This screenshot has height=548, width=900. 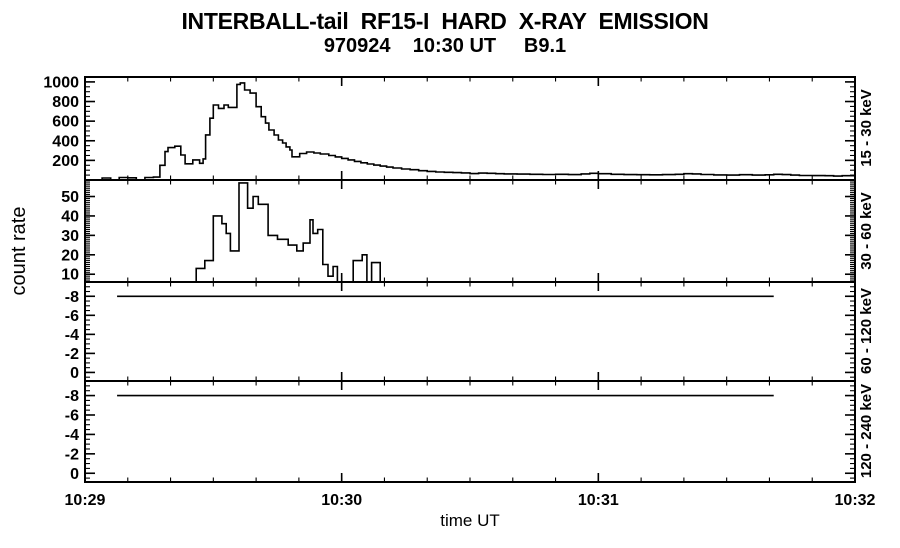 I want to click on x-tick-label: 10:30, so click(x=341, y=500).